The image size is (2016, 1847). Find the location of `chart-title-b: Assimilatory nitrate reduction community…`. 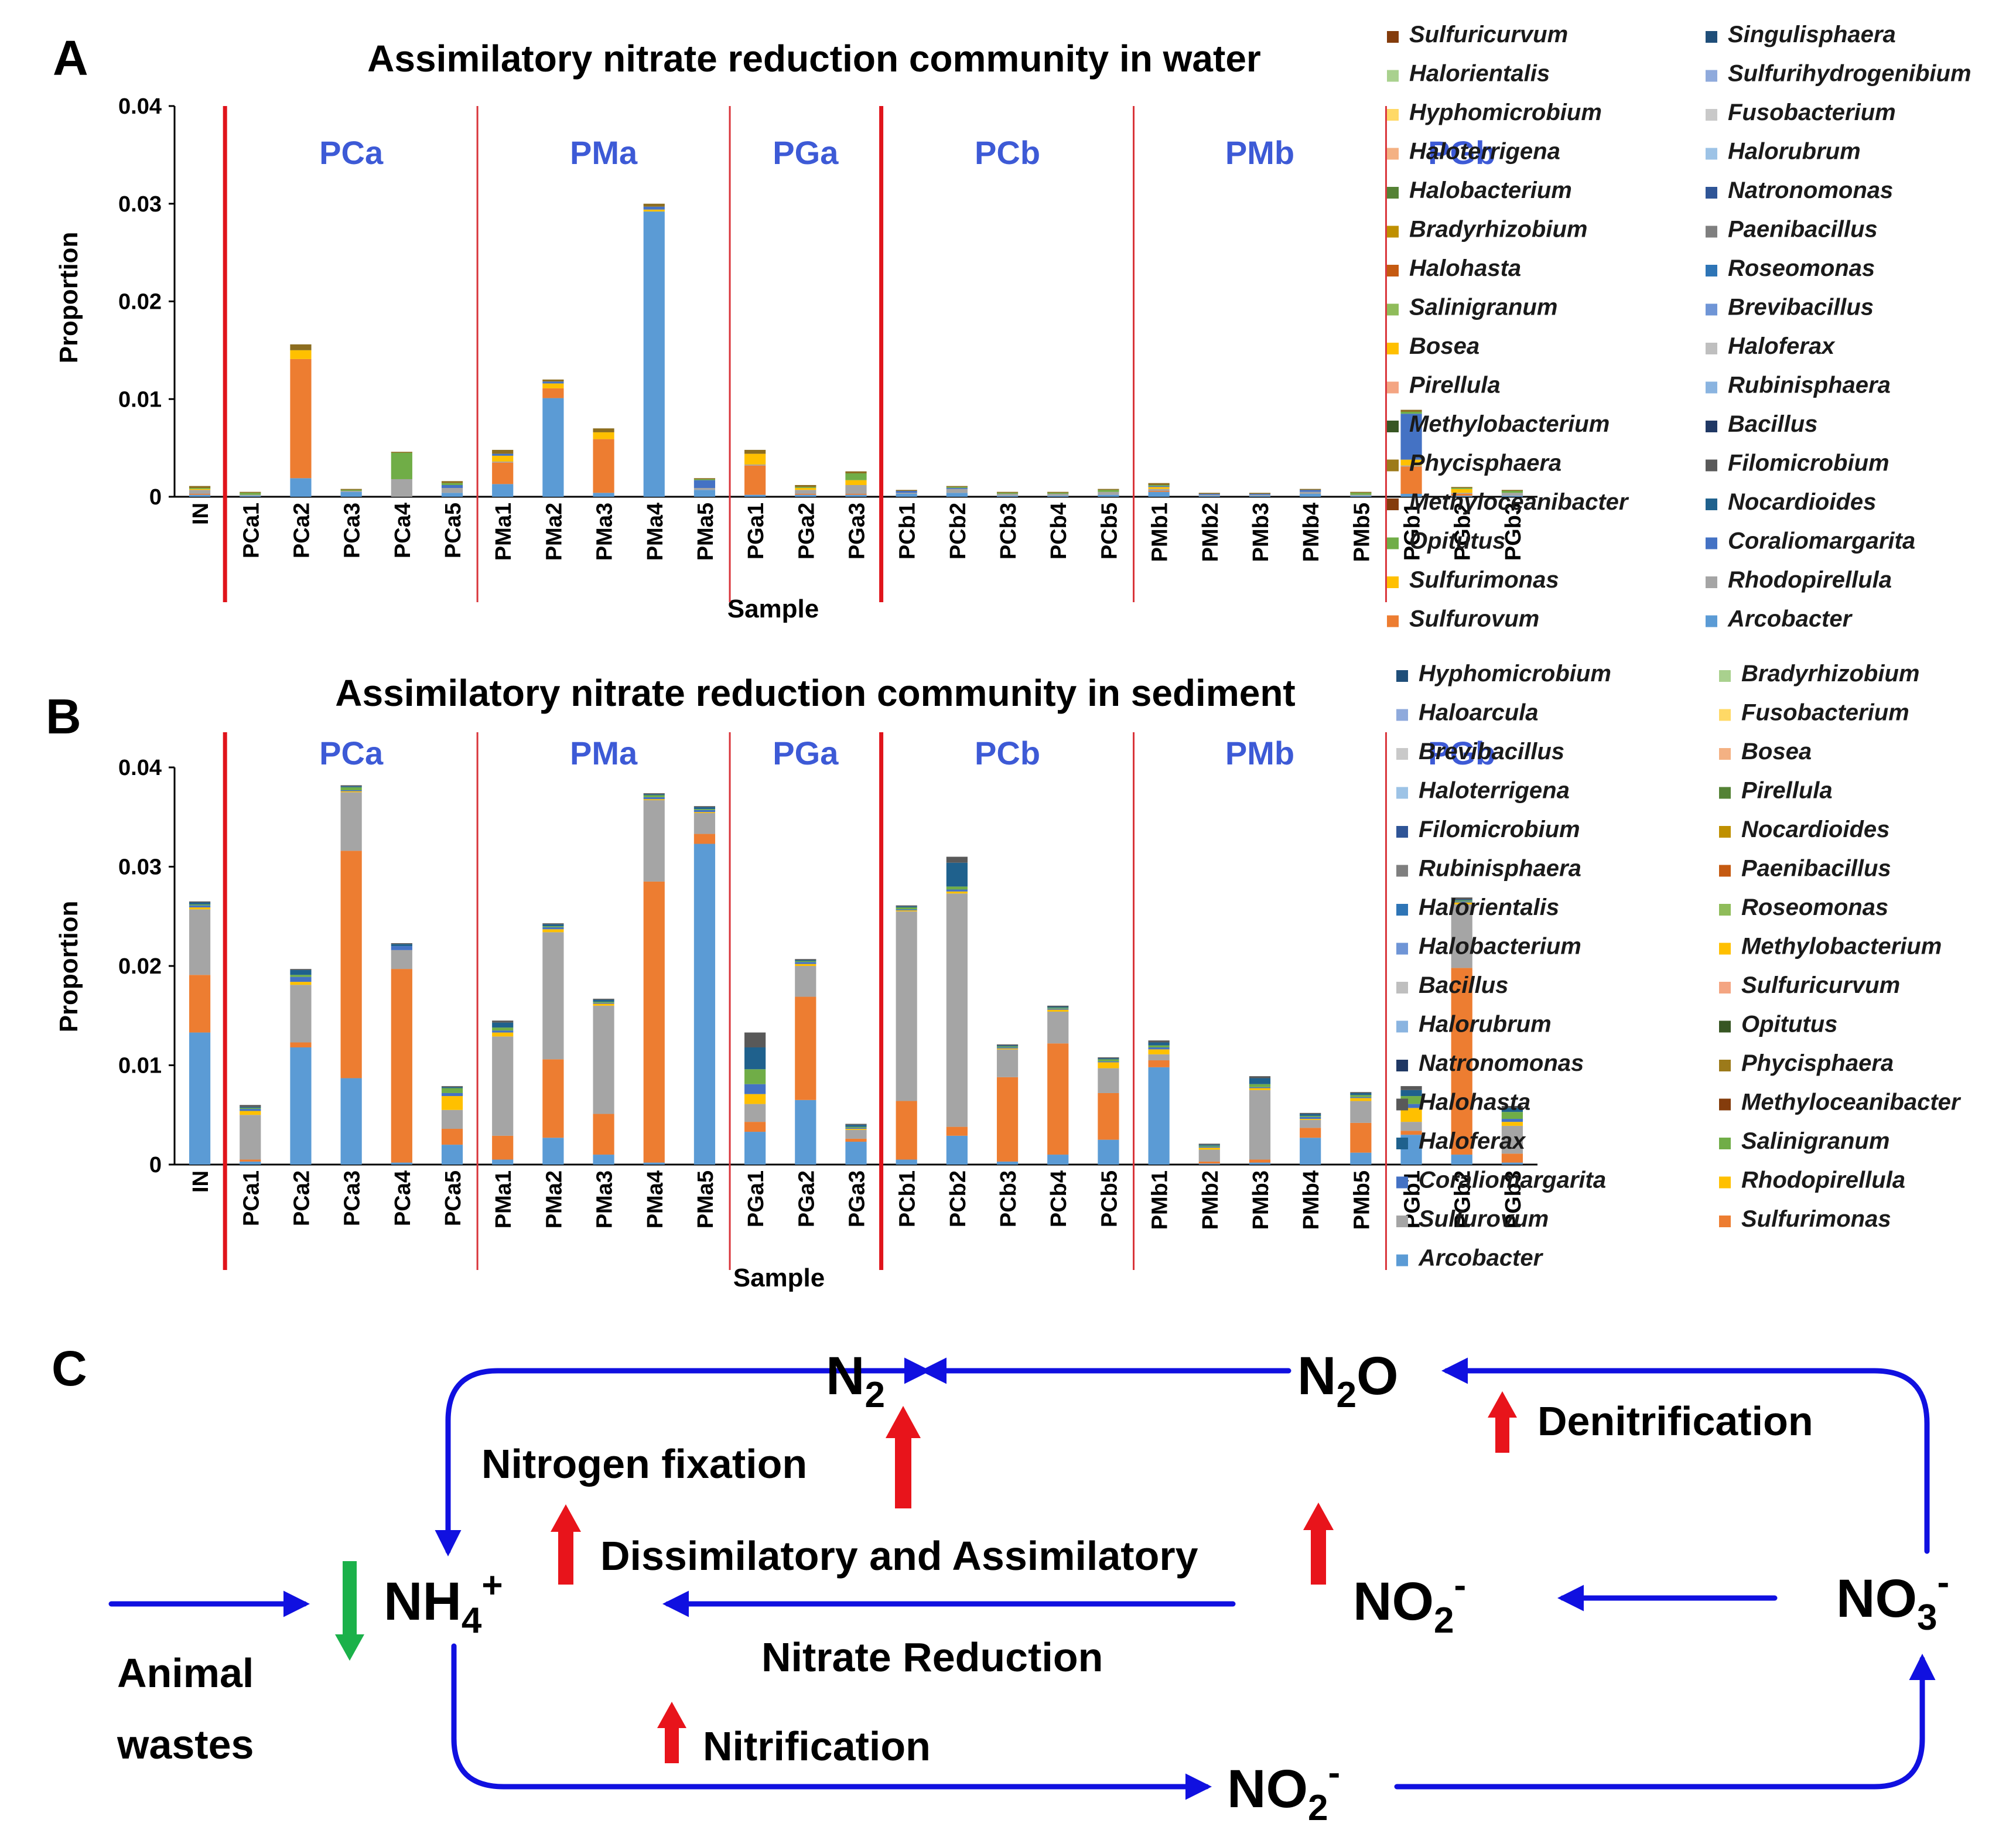

chart-title-b: Assimilatory nitrate reduction community… is located at coordinates (815, 693).